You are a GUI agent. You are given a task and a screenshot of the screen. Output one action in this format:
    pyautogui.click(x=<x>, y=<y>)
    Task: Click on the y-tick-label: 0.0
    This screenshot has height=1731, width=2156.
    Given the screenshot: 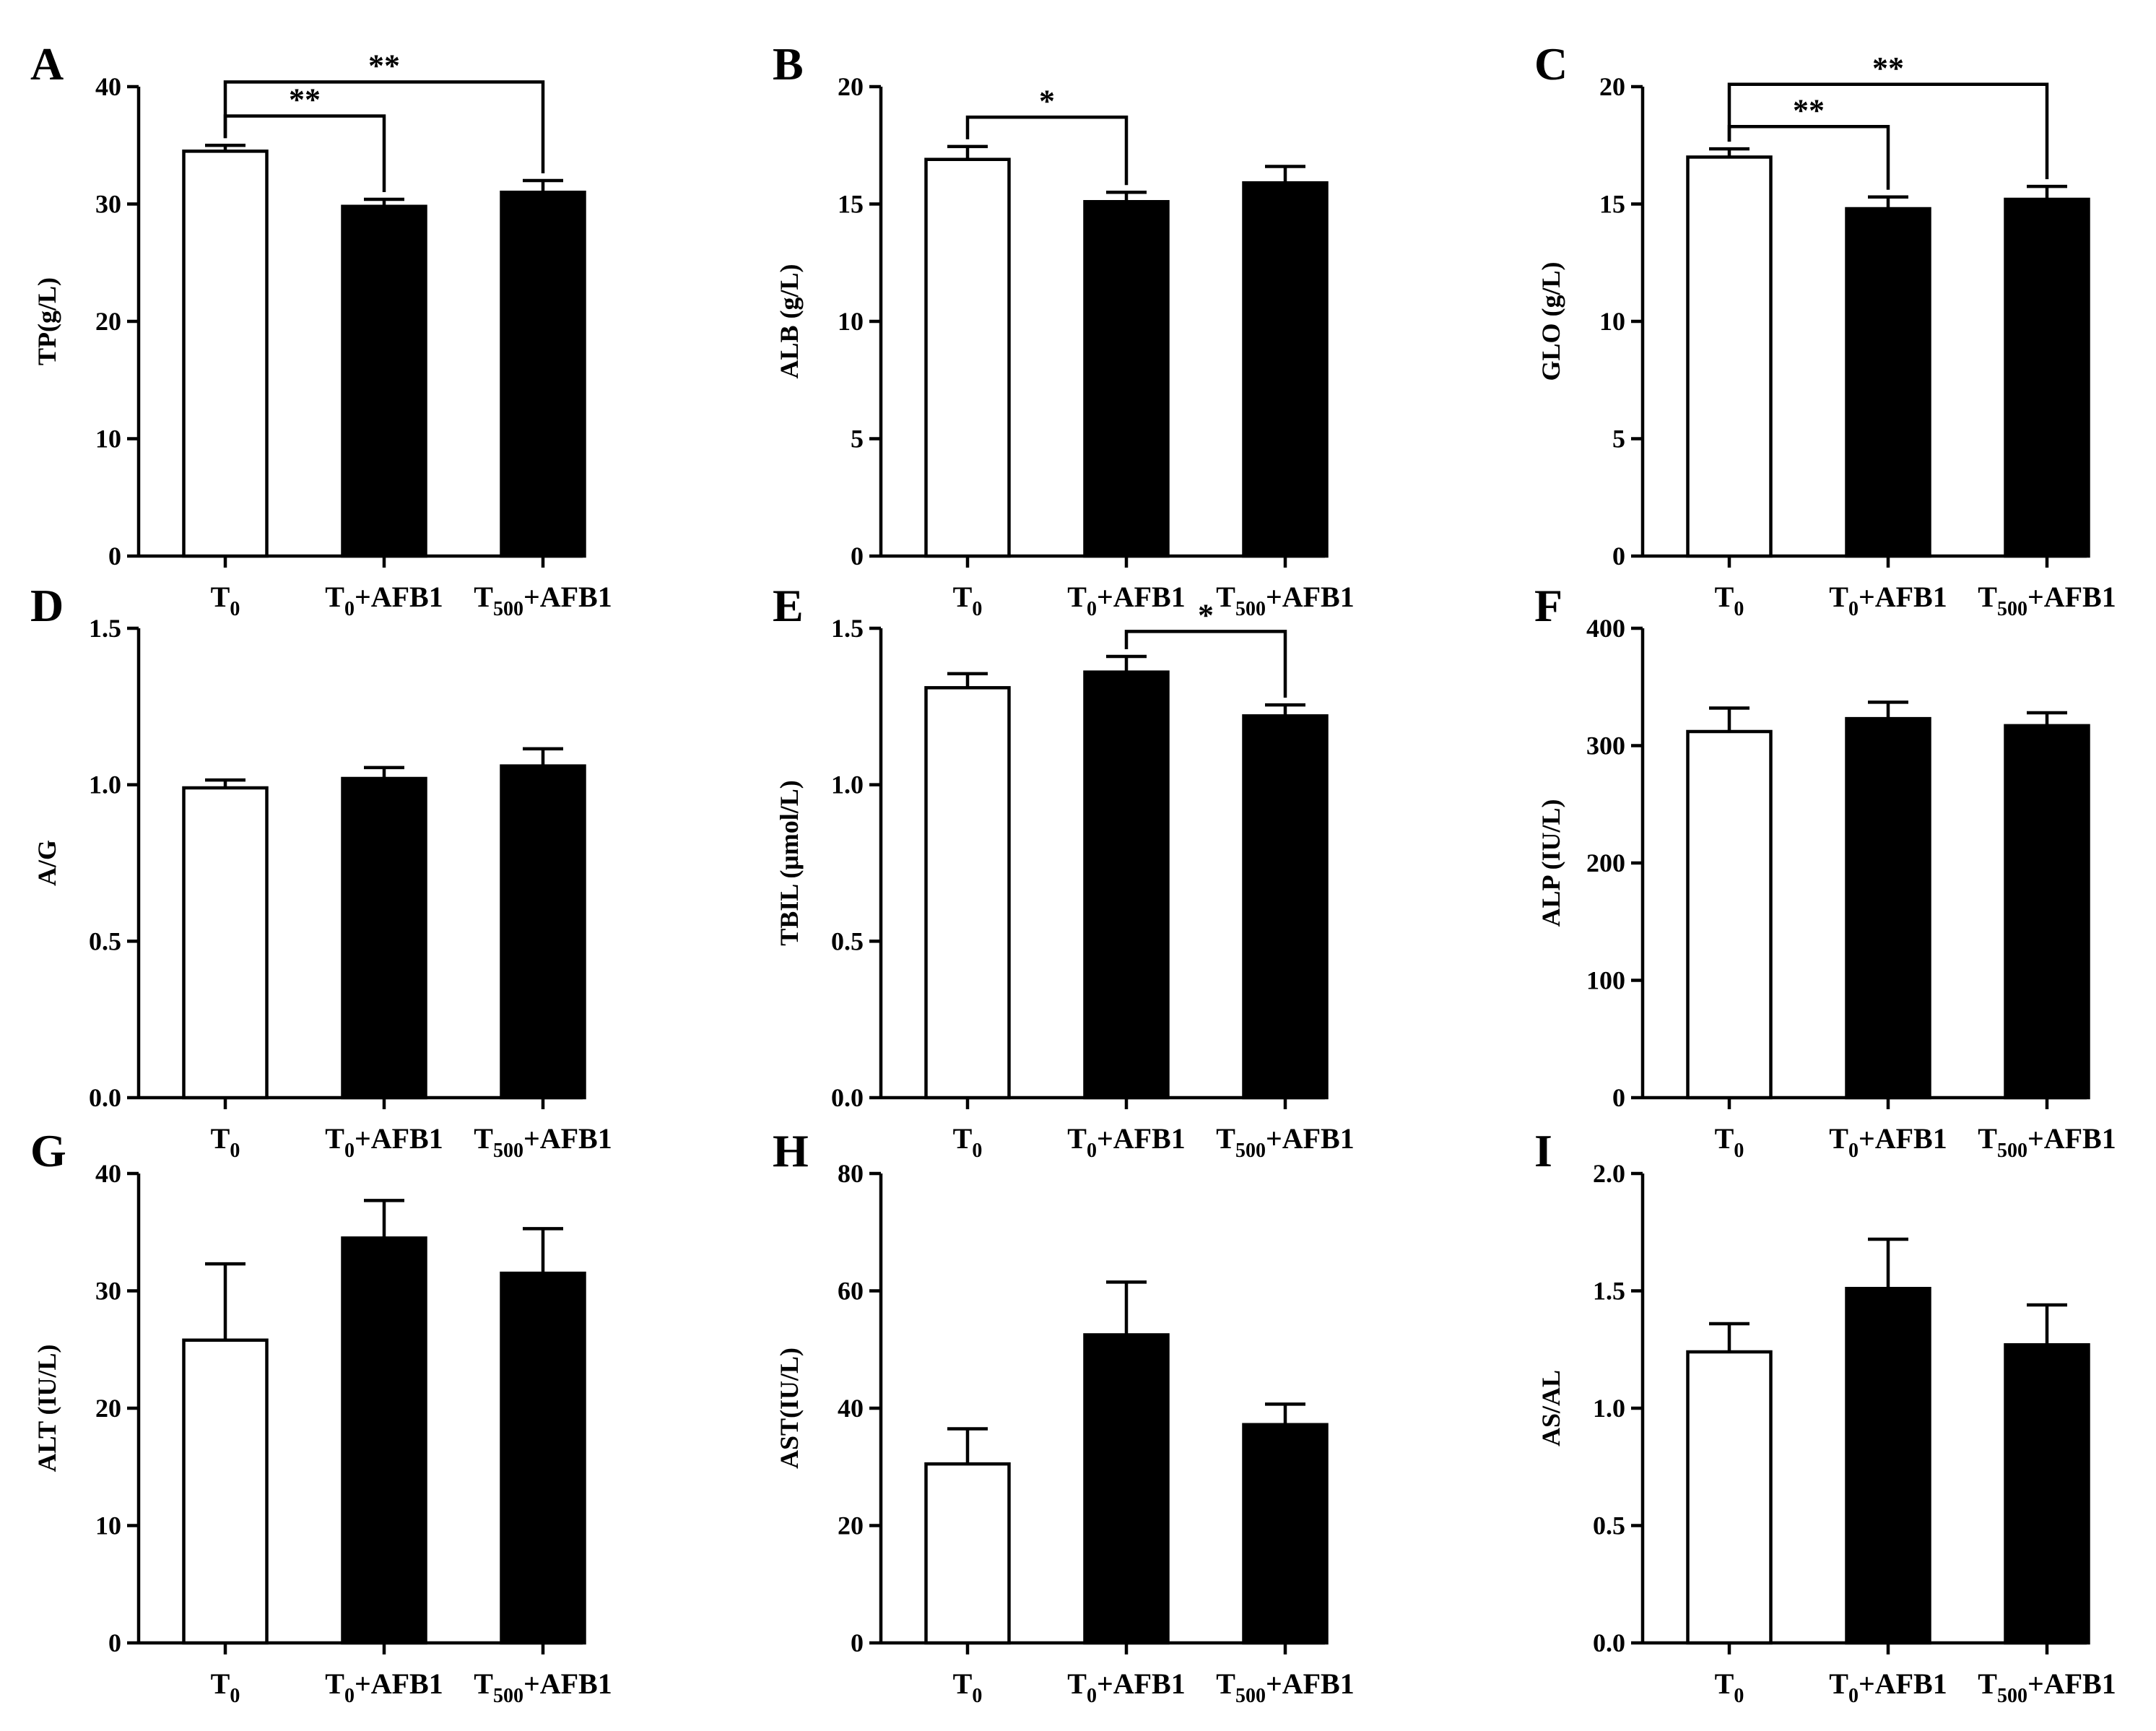 What is the action you would take?
    pyautogui.click(x=1609, y=1643)
    